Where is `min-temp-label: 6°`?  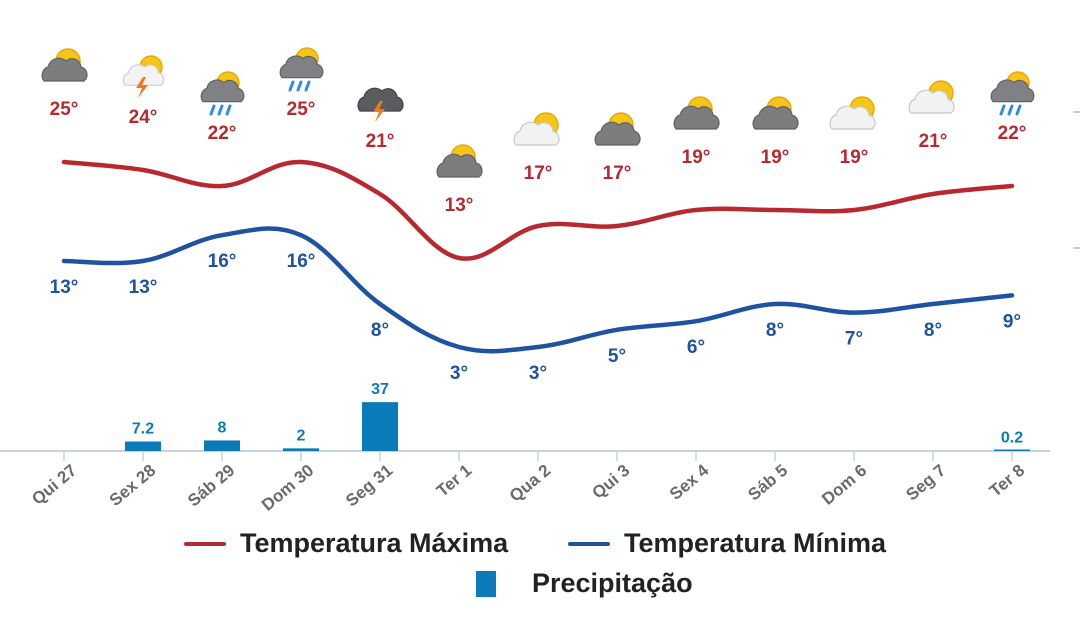 min-temp-label: 6° is located at coordinates (696, 347).